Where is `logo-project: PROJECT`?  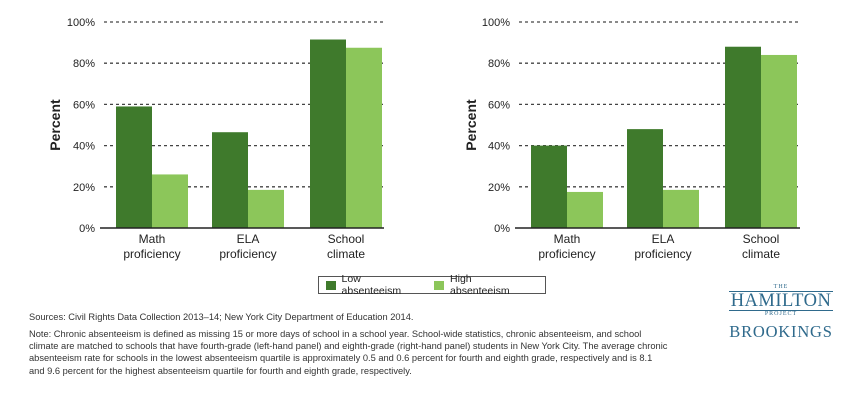
logo-project: PROJECT is located at coordinates (781, 314).